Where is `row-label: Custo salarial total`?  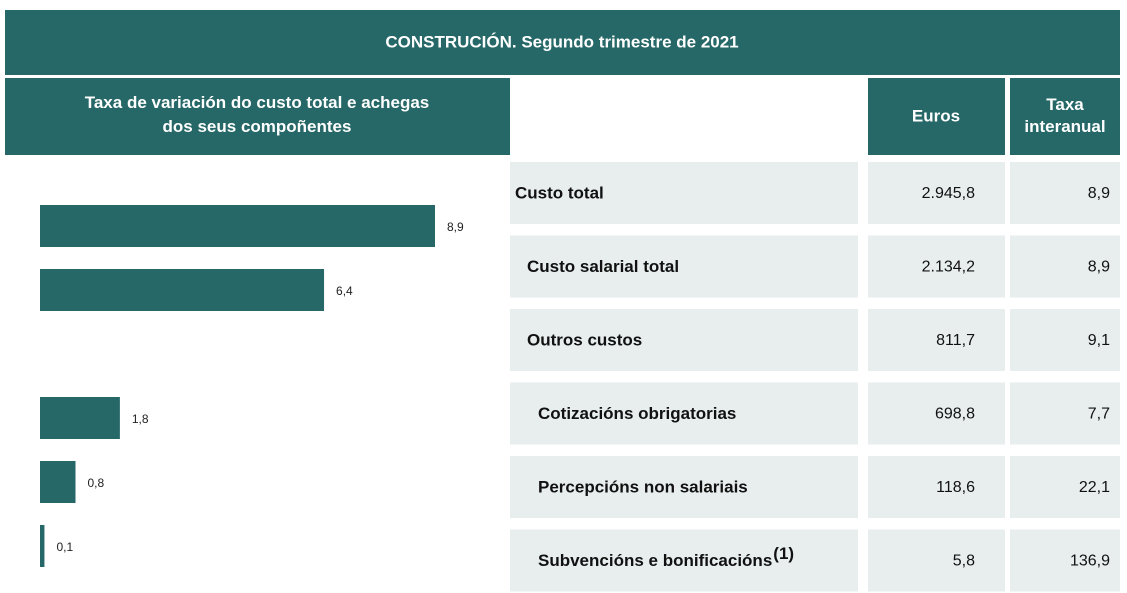 row-label: Custo salarial total is located at coordinates (603, 266).